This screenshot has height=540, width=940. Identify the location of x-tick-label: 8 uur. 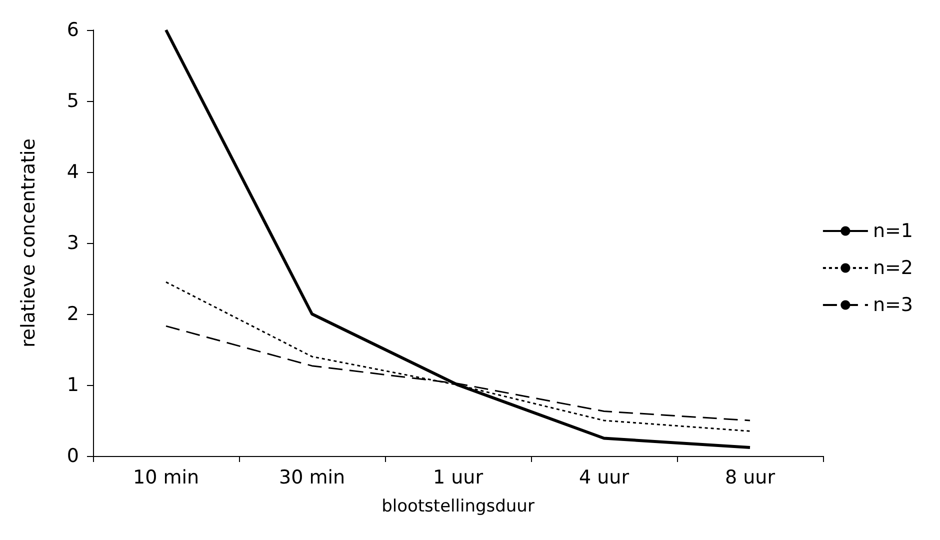
(750, 477).